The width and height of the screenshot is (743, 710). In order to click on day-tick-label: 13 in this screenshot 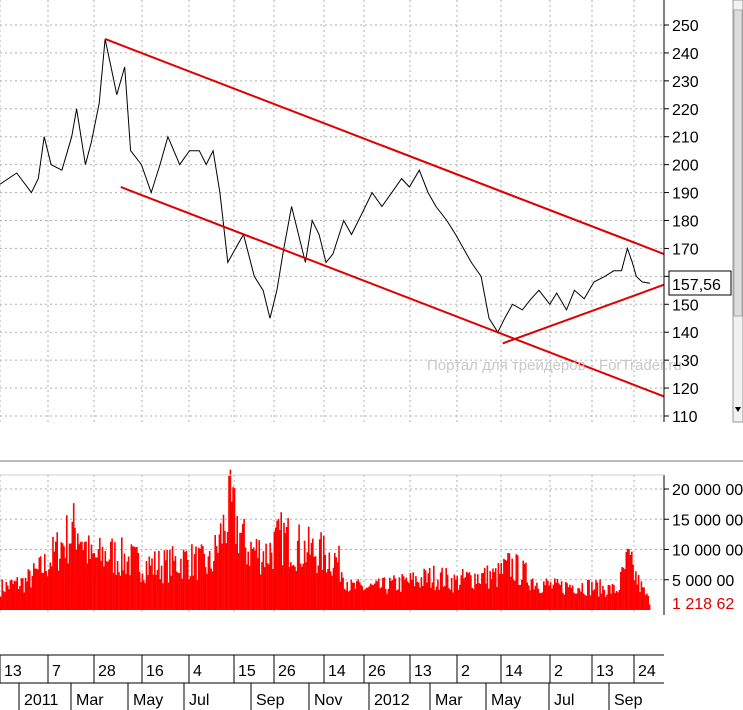, I will do `click(423, 671)`.